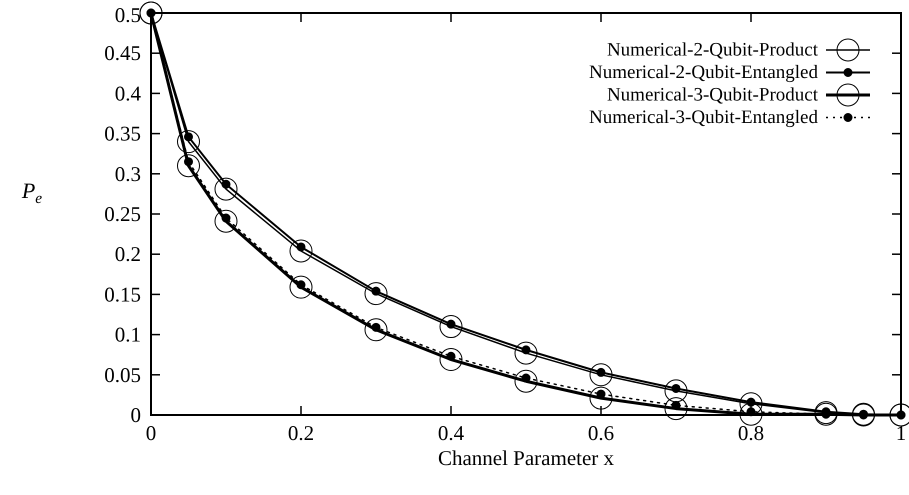 Image resolution: width=909 pixels, height=495 pixels. What do you see at coordinates (127, 254) in the screenshot?
I see `y-tick-label: 0.2` at bounding box center [127, 254].